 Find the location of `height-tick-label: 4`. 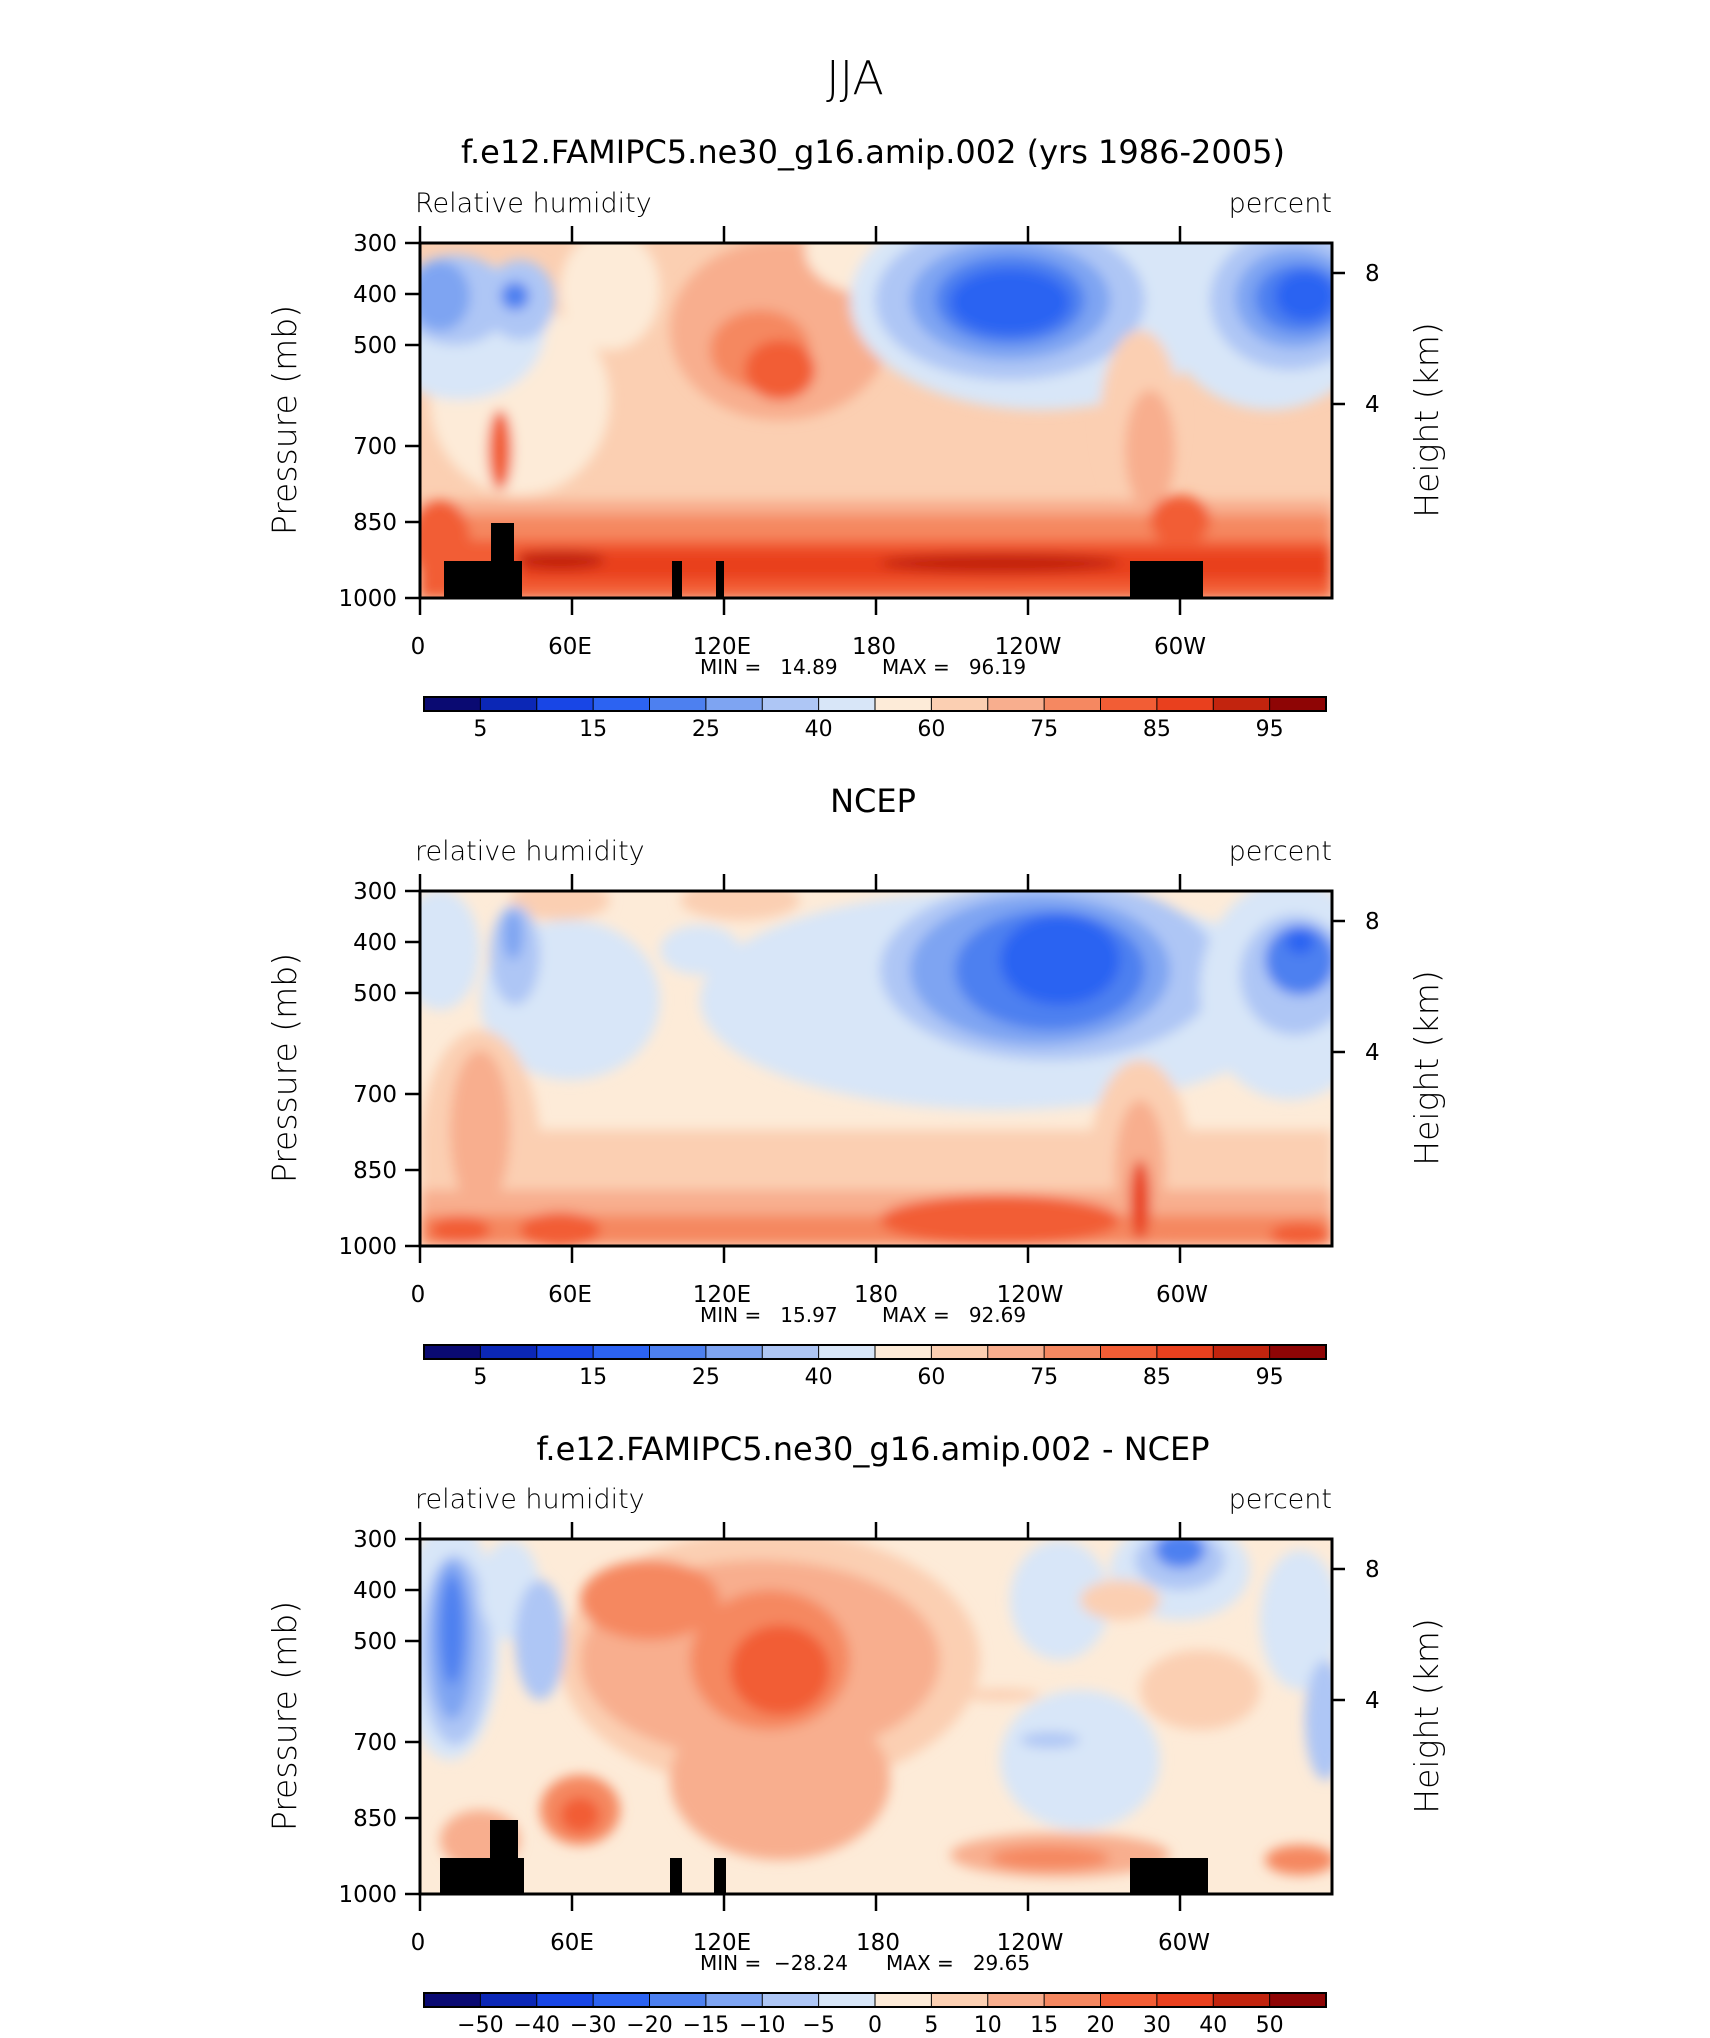

height-tick-label: 4 is located at coordinates (1372, 1053).